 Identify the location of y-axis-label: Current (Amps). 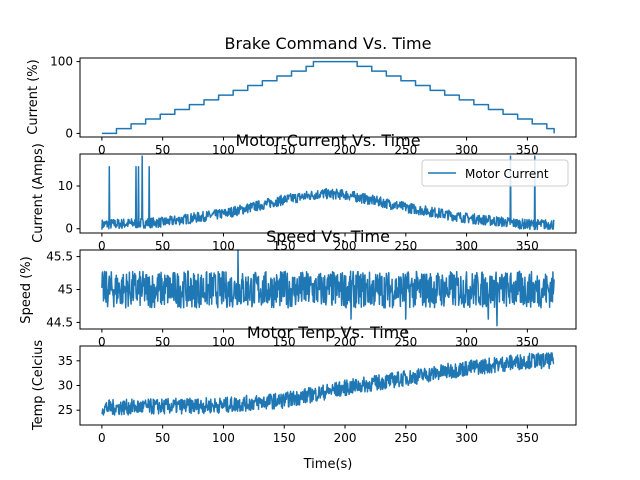
(38, 193).